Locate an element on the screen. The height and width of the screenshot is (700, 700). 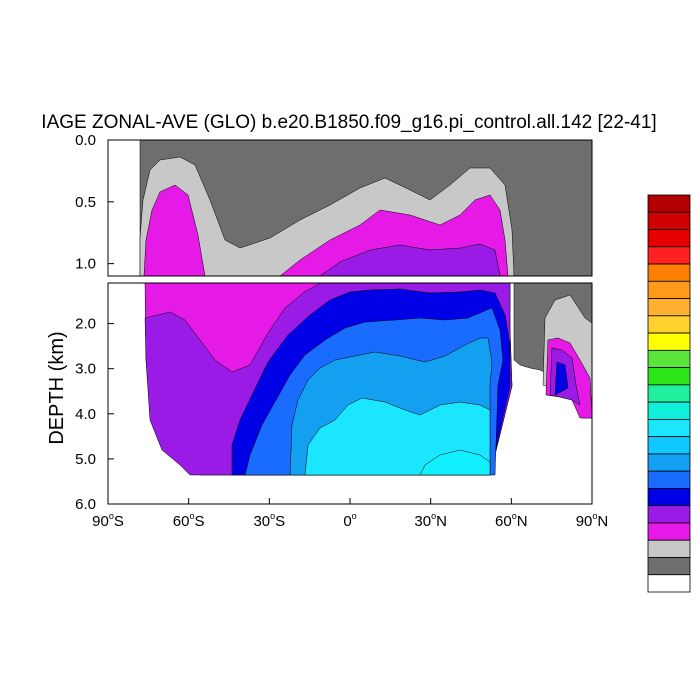
contour-blue-arctic is located at coordinates (561, 378).